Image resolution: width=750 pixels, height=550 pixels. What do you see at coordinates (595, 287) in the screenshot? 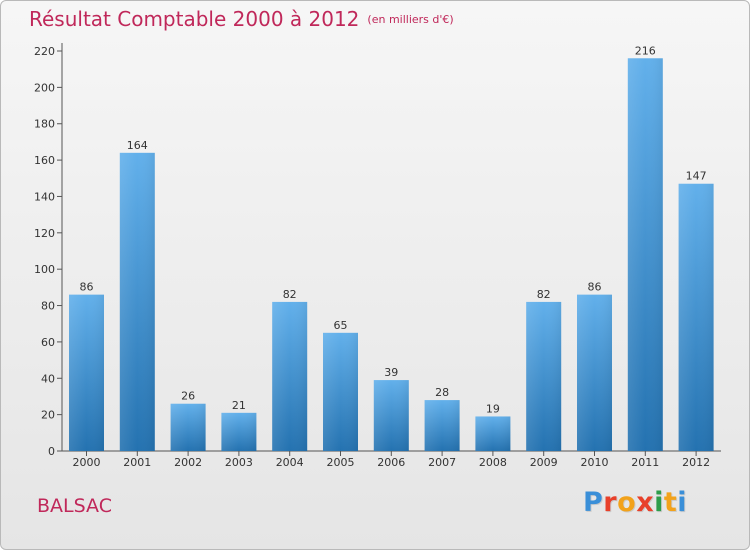
I see `bar-value-label-2010: 86` at bounding box center [595, 287].